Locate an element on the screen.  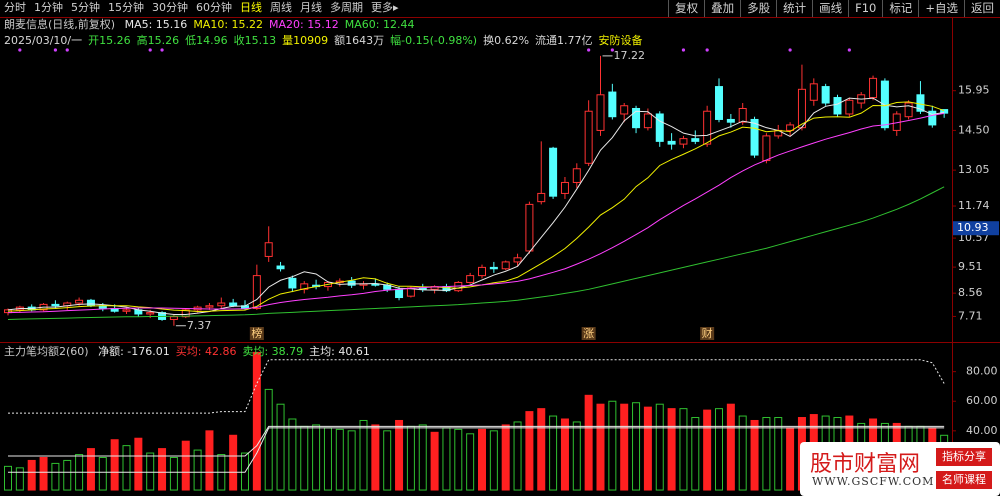
y-tick-label: 60.00 is located at coordinates (982, 400).